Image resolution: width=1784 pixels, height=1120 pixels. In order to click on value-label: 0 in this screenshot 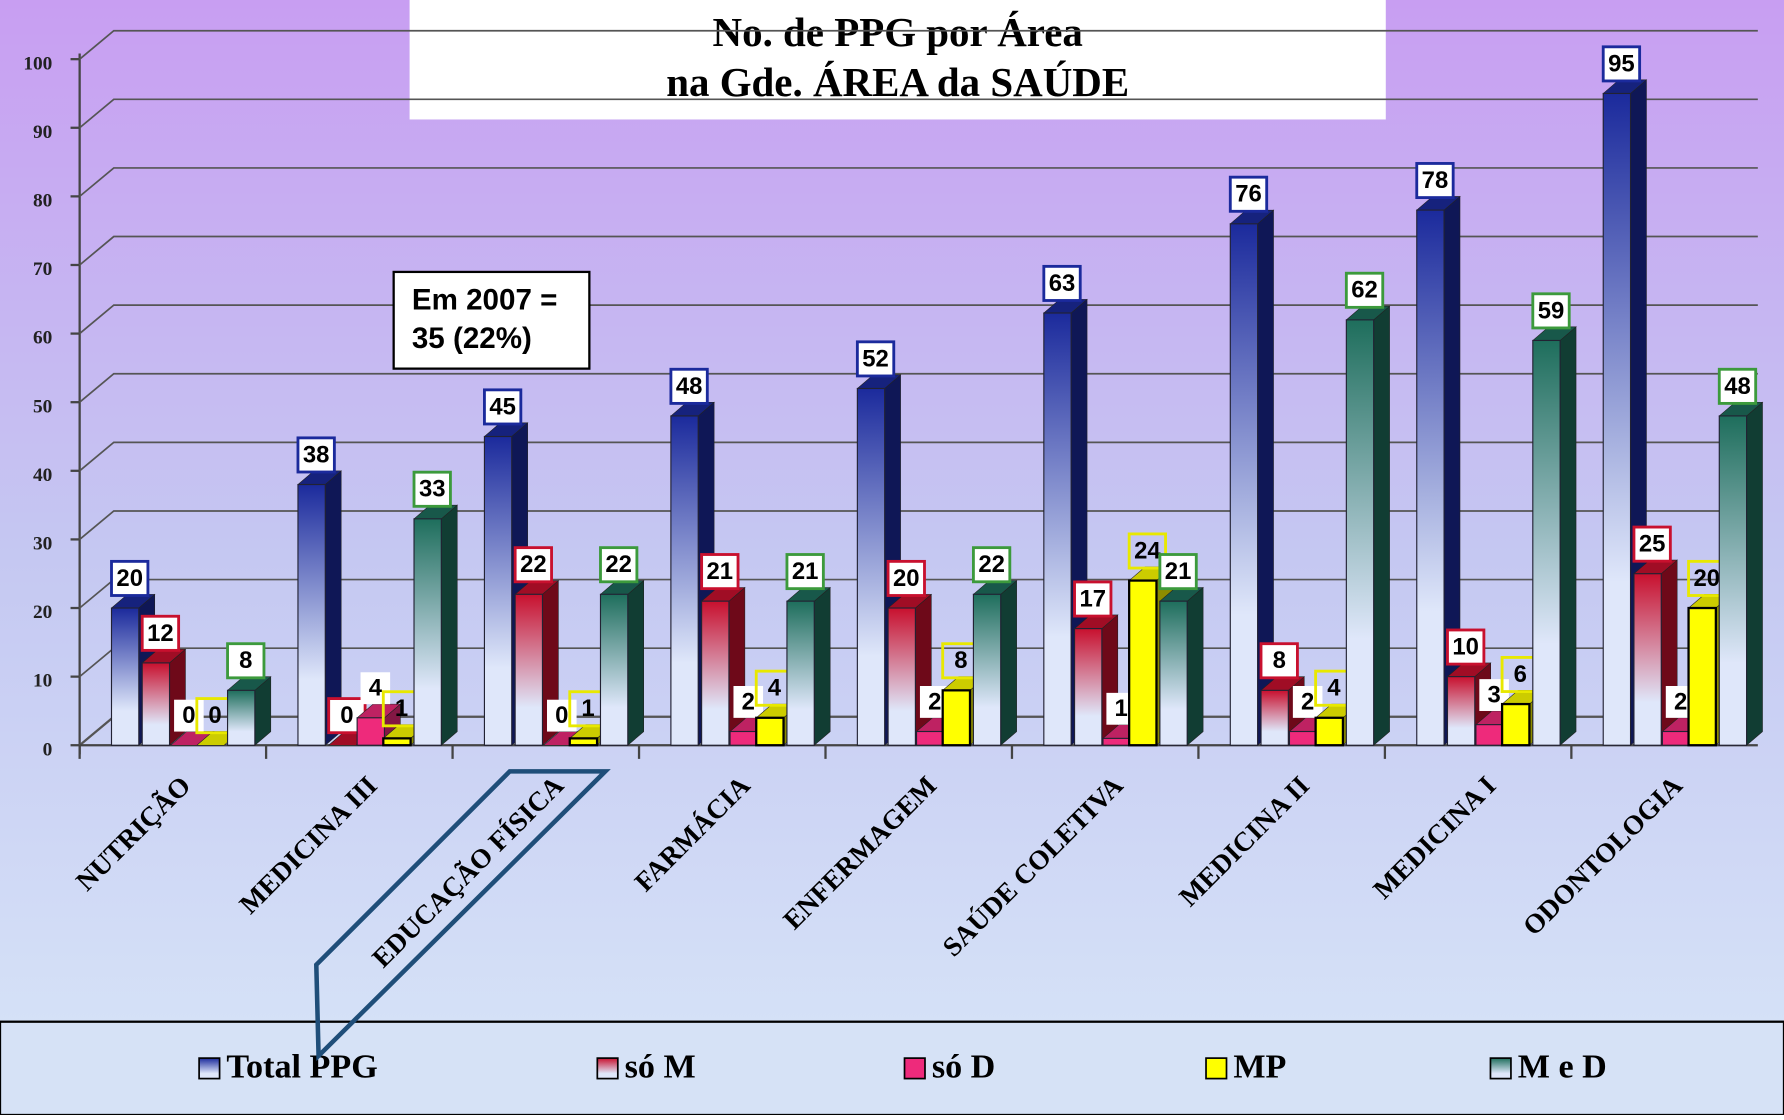, I will do `click(561, 715)`.